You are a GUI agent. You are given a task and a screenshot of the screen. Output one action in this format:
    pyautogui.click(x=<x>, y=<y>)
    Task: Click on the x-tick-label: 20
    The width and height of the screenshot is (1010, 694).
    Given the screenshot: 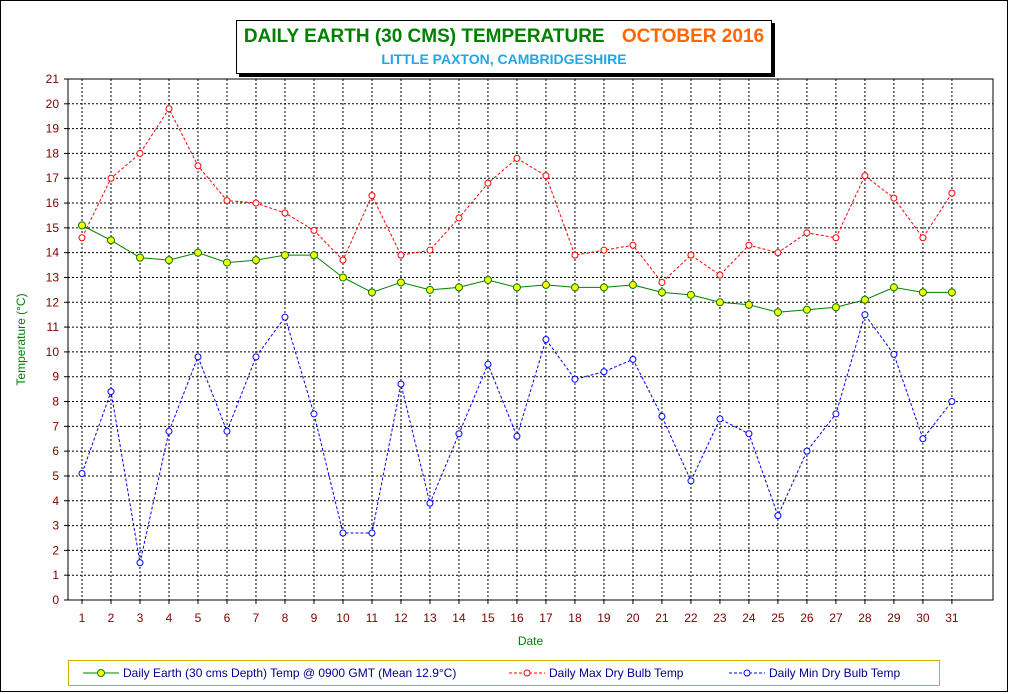 What is the action you would take?
    pyautogui.click(x=633, y=618)
    